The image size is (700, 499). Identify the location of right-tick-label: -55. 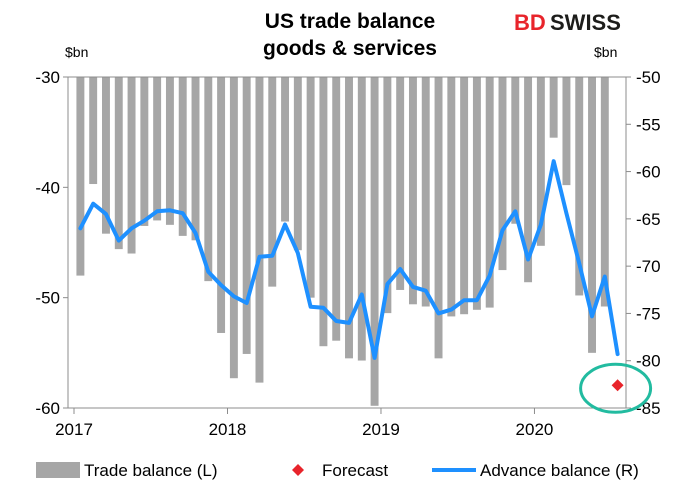
(648, 124).